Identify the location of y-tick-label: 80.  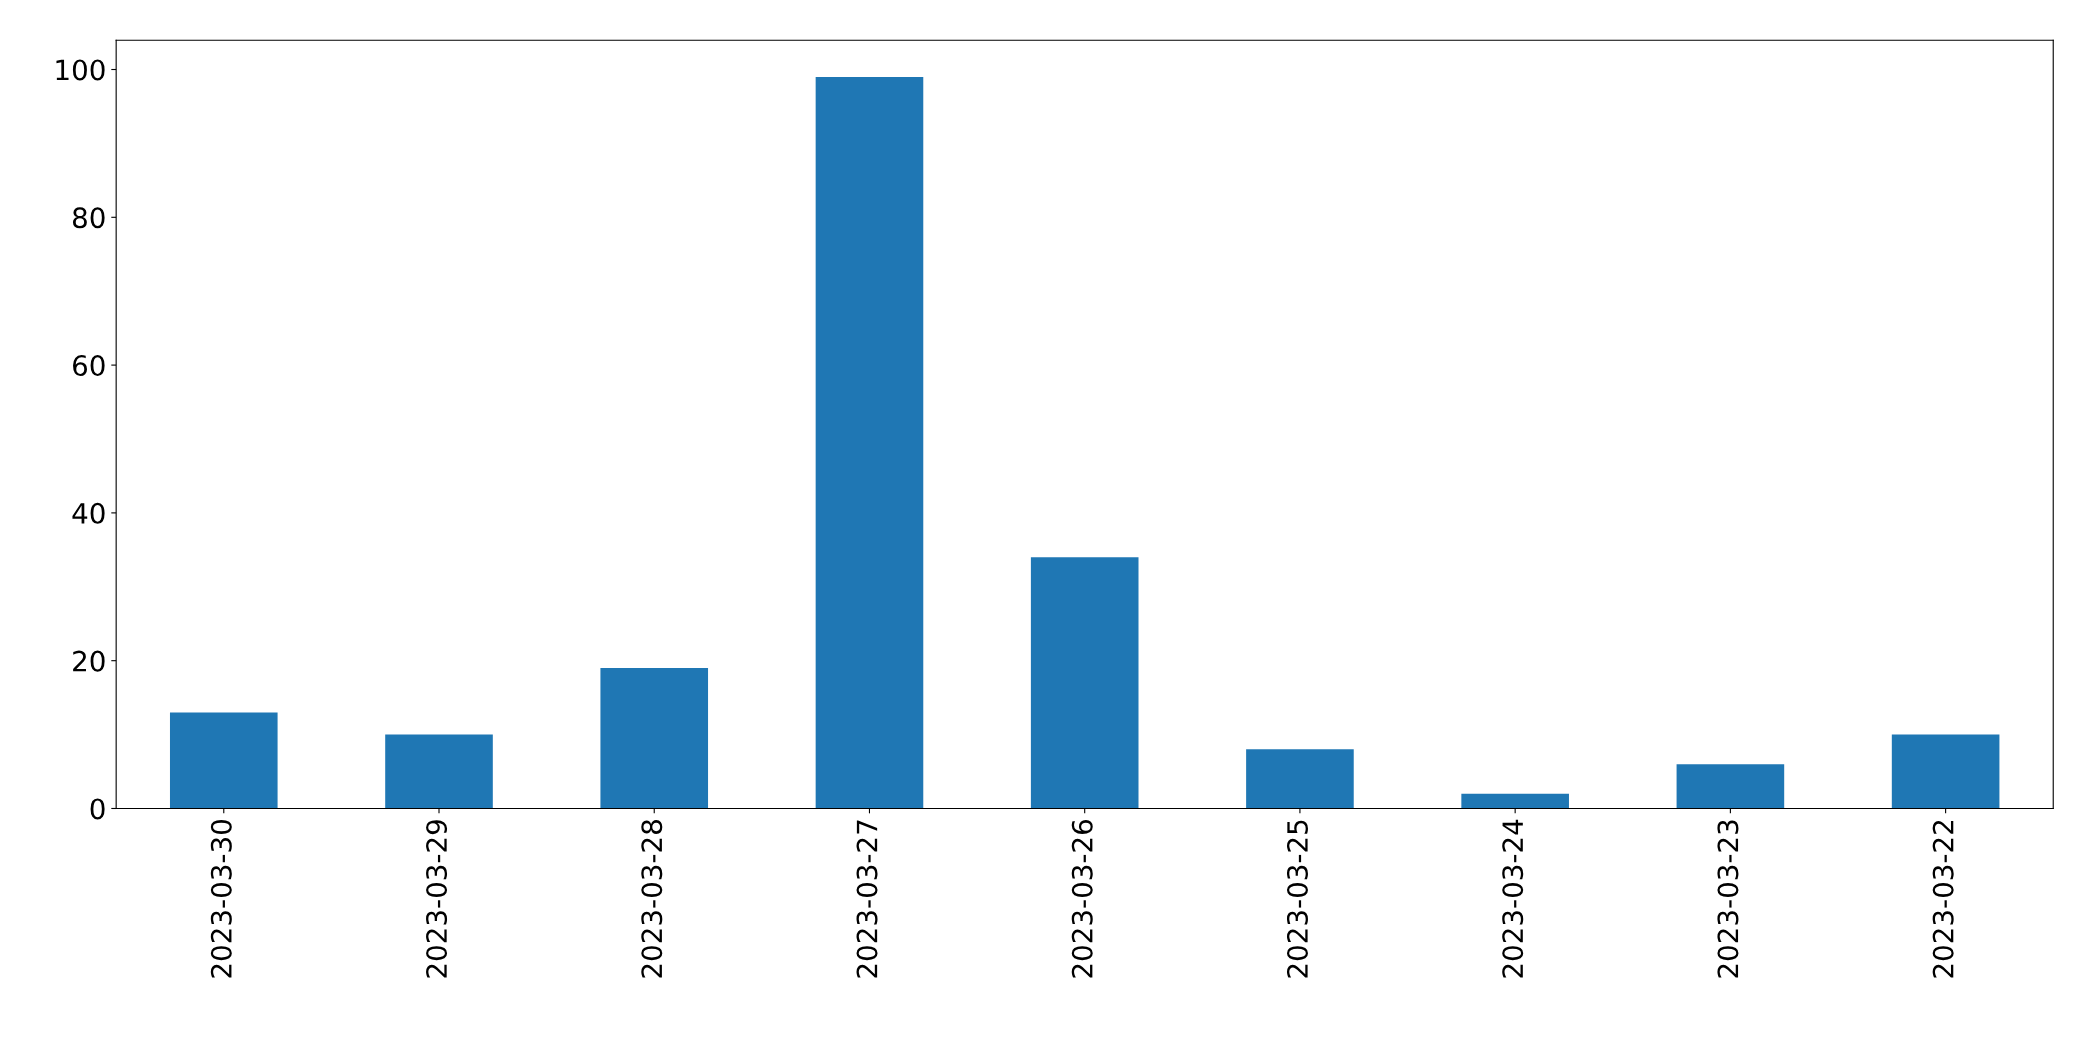
(88, 218).